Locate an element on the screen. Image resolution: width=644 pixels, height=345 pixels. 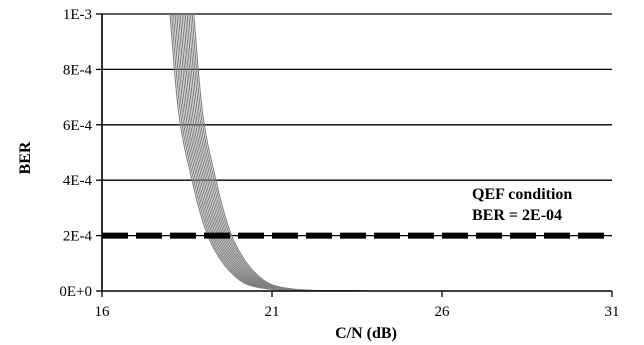
x-tick-label: 31 is located at coordinates (612, 312).